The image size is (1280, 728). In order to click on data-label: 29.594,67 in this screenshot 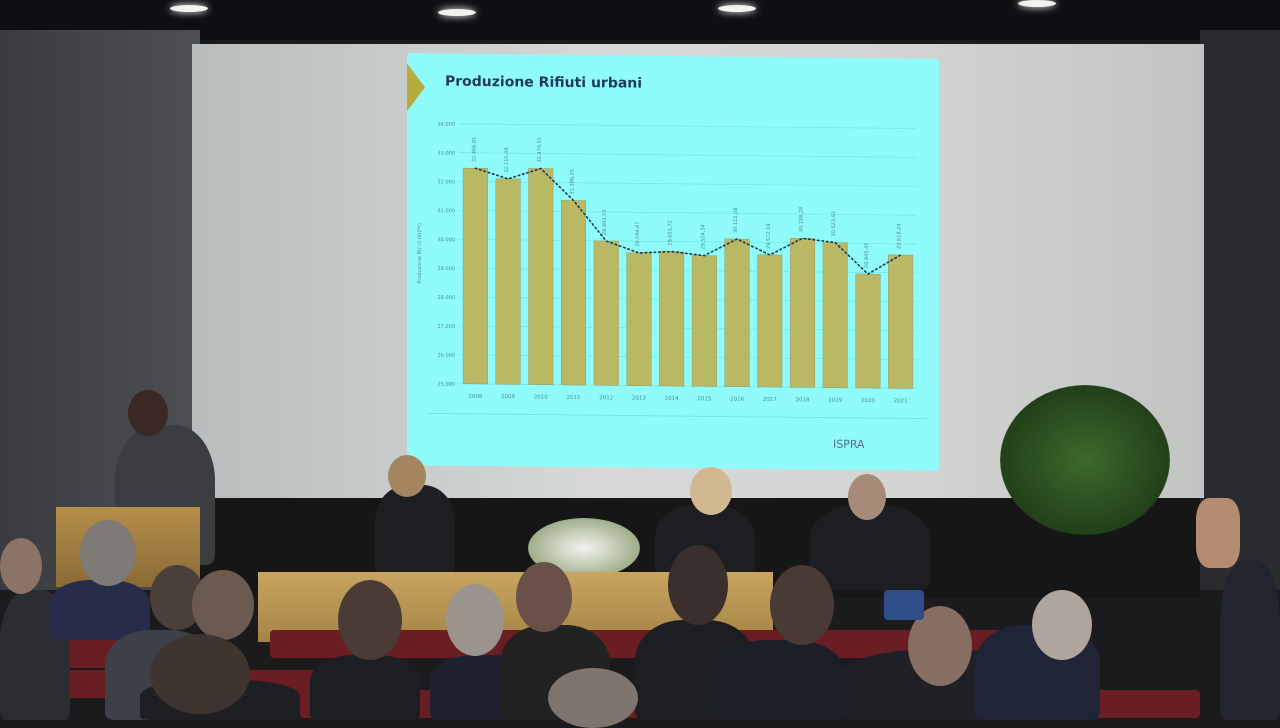, I will do `click(638, 234)`.